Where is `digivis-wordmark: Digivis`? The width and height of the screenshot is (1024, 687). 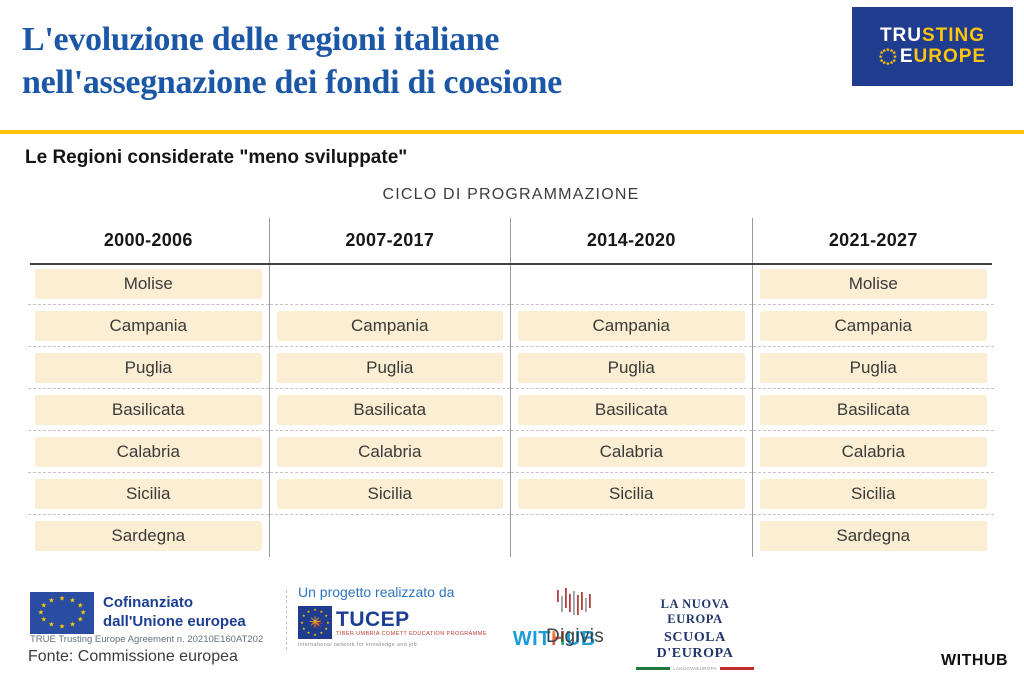
digivis-wordmark: Digivis is located at coordinates (575, 636).